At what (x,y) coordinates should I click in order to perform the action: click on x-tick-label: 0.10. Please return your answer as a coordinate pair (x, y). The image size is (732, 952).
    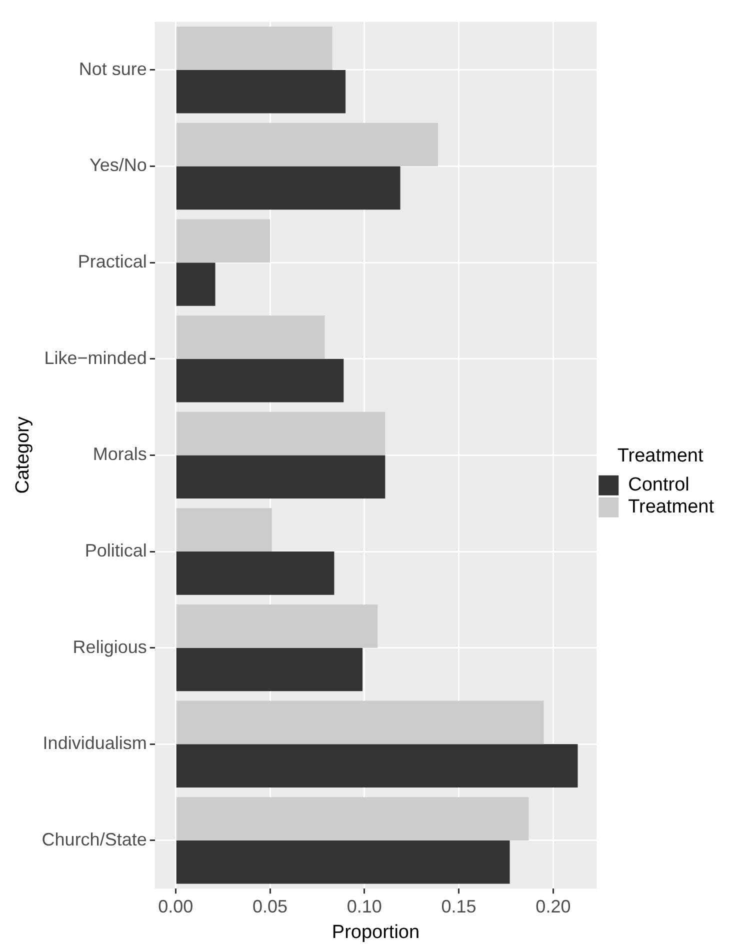
    Looking at the image, I should click on (364, 906).